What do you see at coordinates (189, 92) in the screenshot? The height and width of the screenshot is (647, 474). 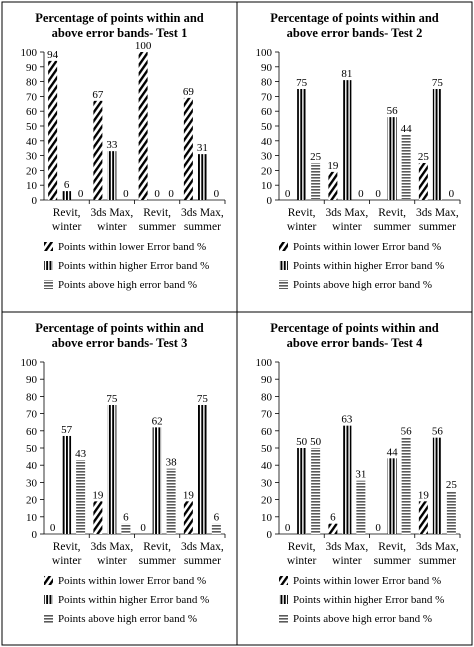 I see `data-label: 69` at bounding box center [189, 92].